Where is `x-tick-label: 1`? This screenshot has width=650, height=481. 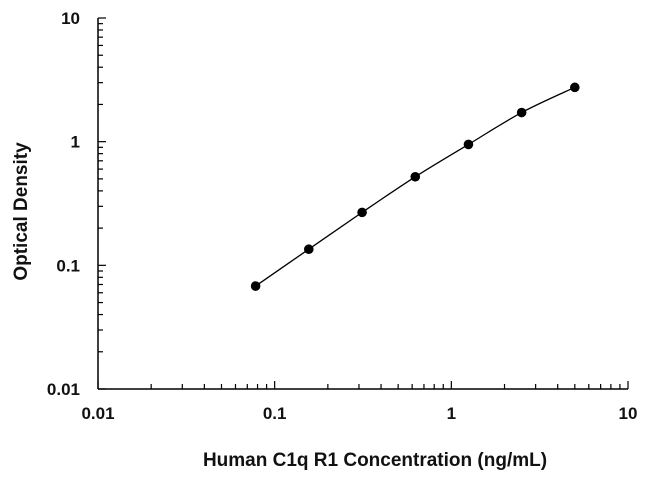 x-tick-label: 1 is located at coordinates (451, 413).